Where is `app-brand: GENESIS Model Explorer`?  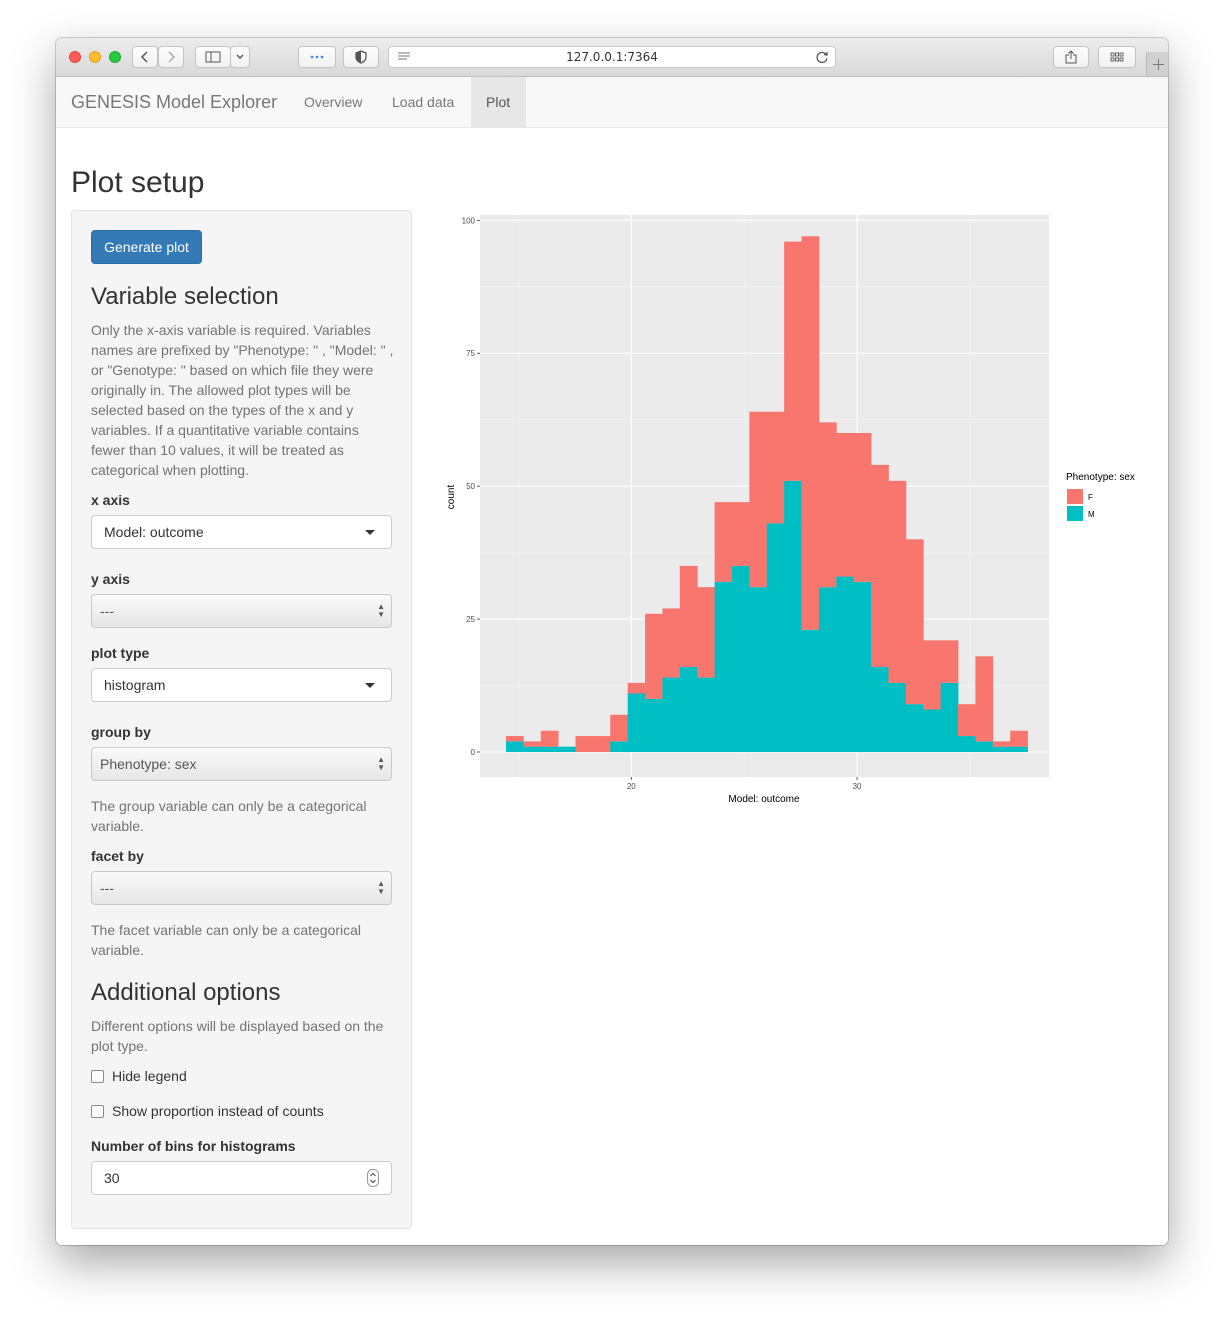 app-brand: GENESIS Model Explorer is located at coordinates (174, 102).